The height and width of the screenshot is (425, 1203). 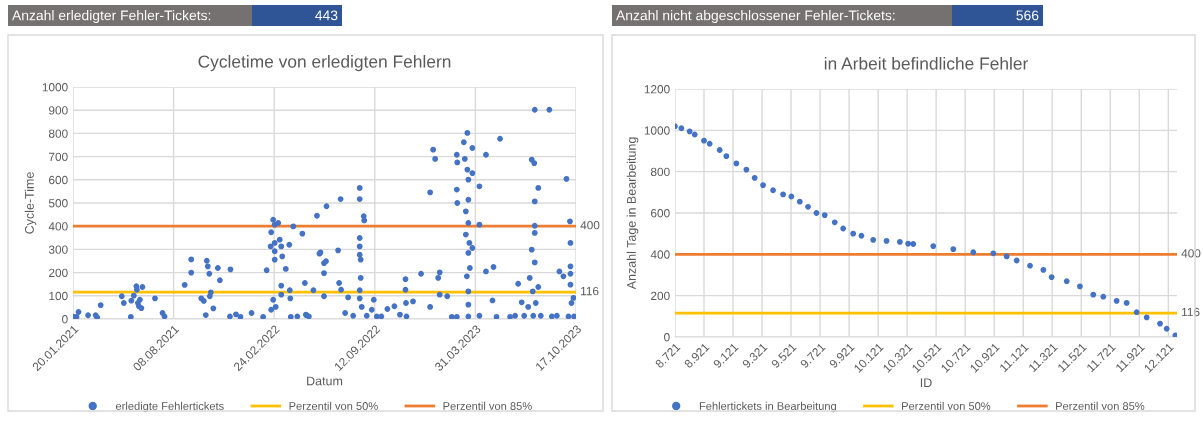 What do you see at coordinates (58, 296) in the screenshot?
I see `y-tick-label: 100` at bounding box center [58, 296].